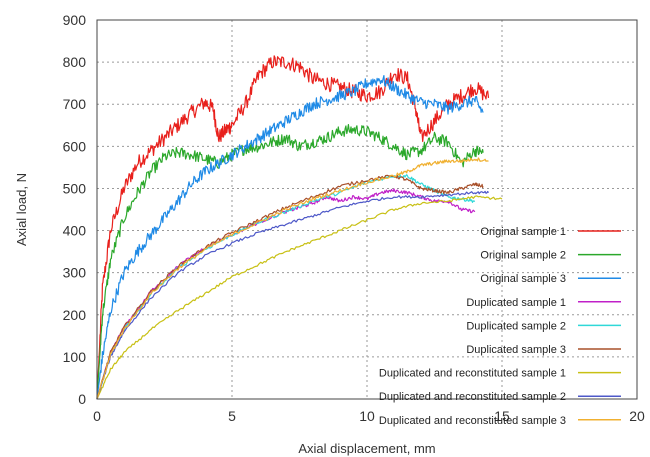 This screenshot has width=650, height=457. I want to click on y-tick-label: 300, so click(75, 273).